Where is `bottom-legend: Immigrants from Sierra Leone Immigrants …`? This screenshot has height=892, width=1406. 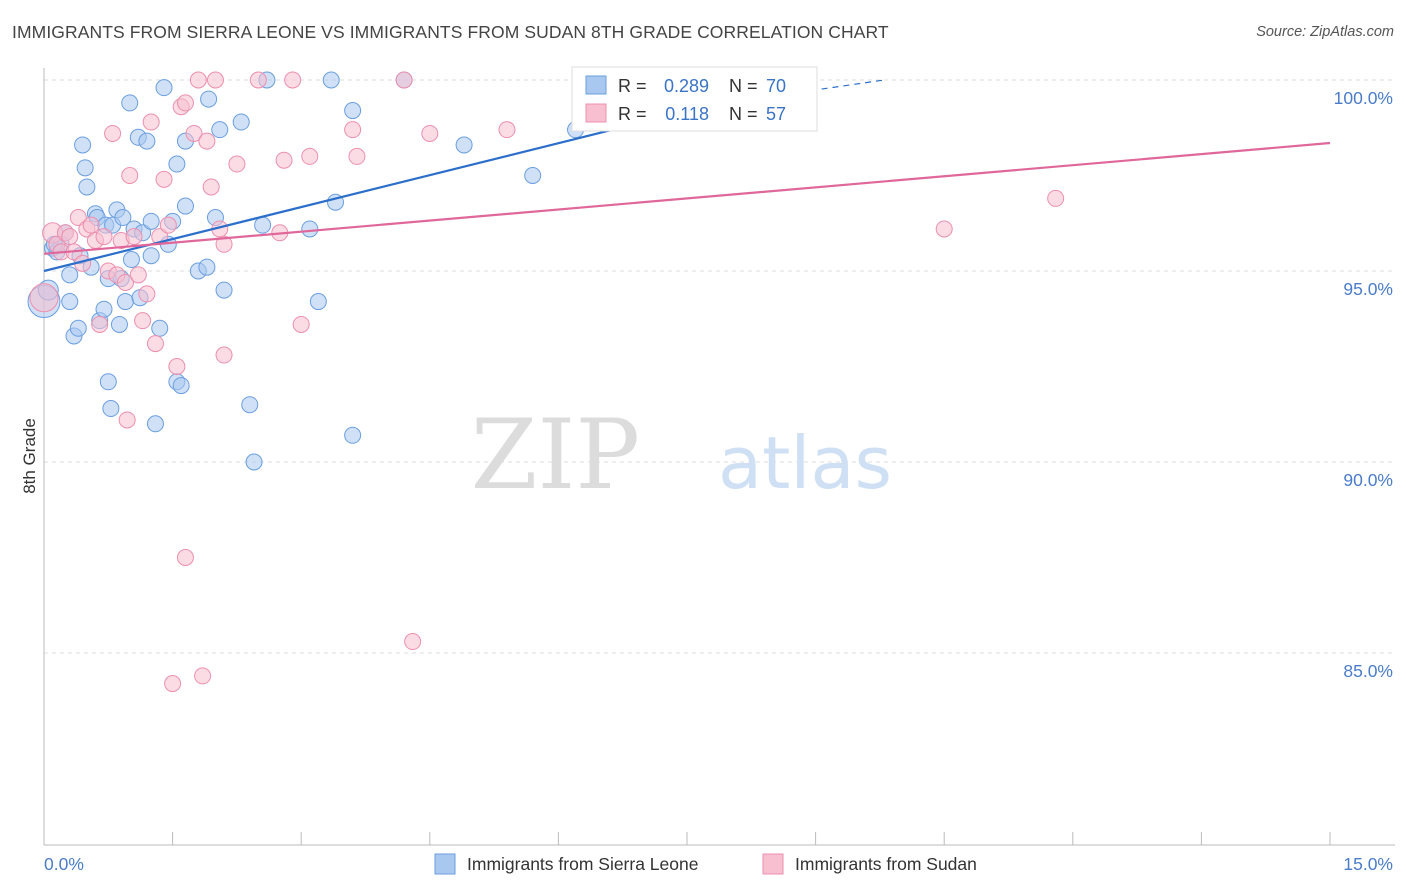
bottom-legend: Immigrants from Sierra Leone Immigrants … is located at coordinates (705, 864).